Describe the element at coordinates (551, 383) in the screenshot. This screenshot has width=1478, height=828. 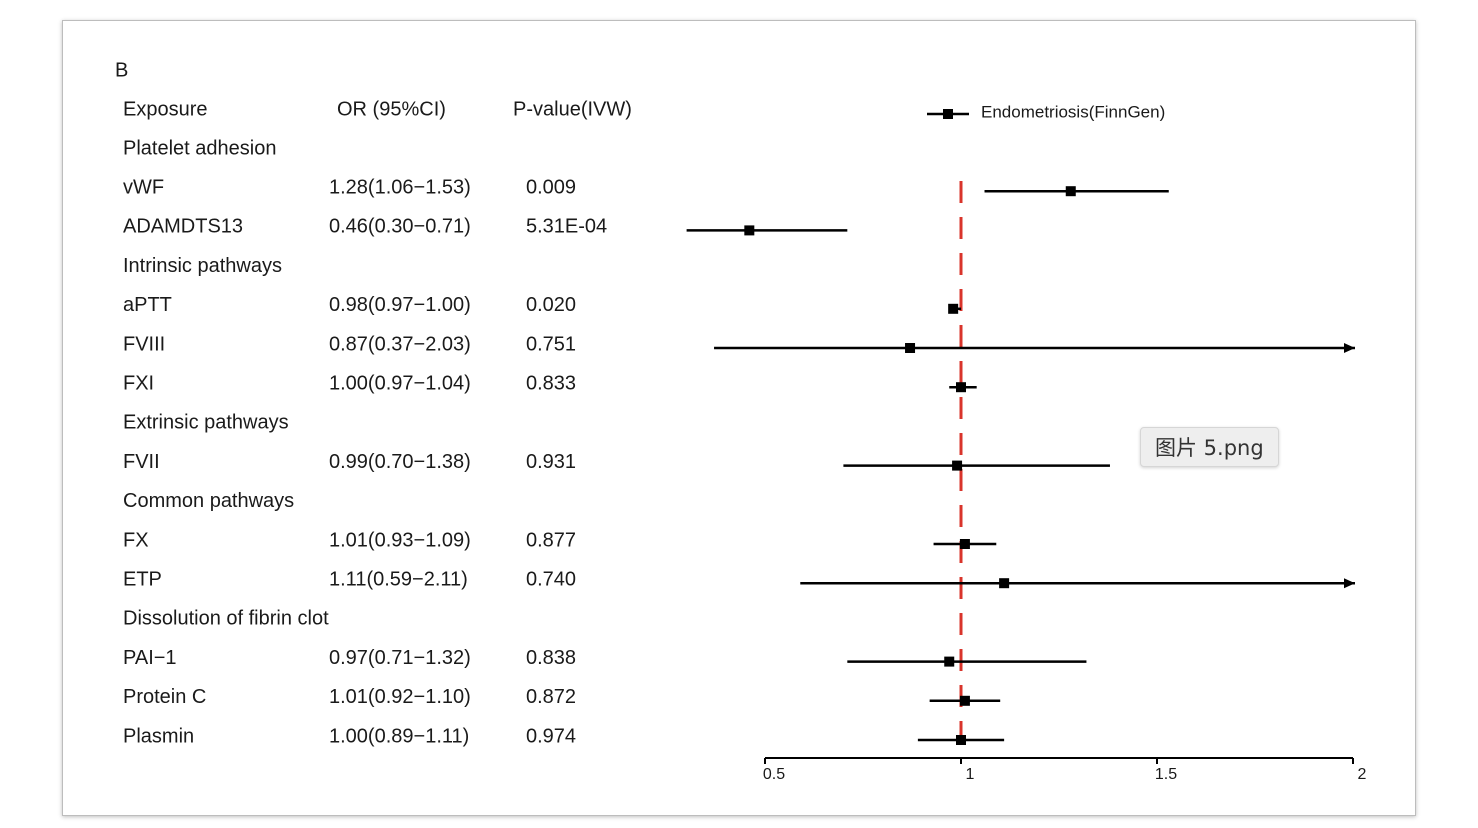
I see `p-value: 0.833` at that location.